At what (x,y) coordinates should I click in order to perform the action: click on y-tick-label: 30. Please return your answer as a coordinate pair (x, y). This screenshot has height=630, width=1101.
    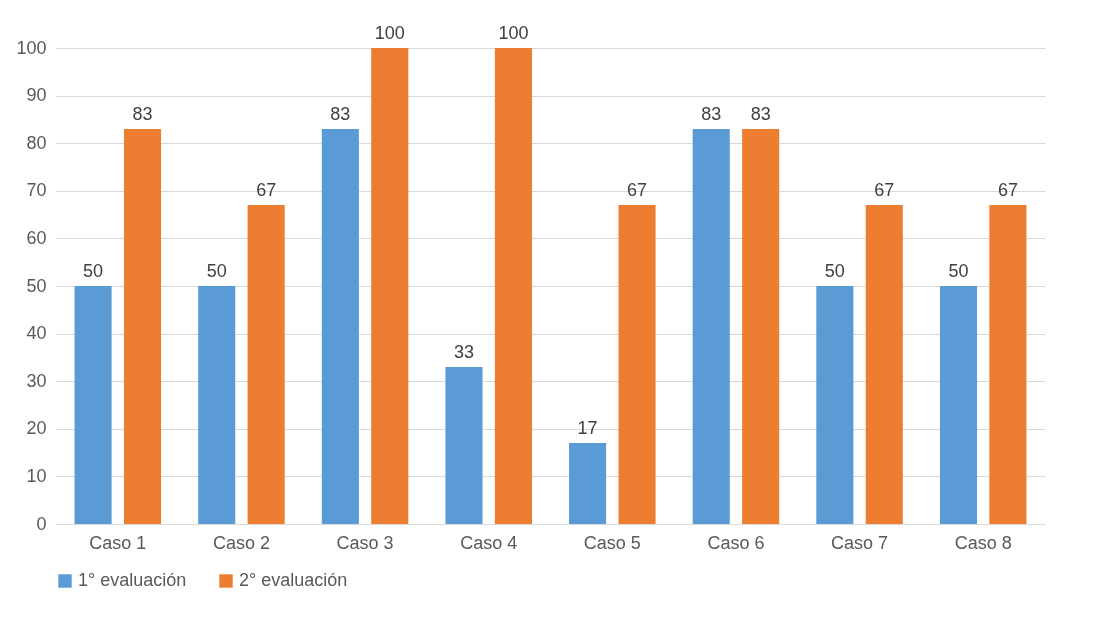
    Looking at the image, I should click on (36, 380).